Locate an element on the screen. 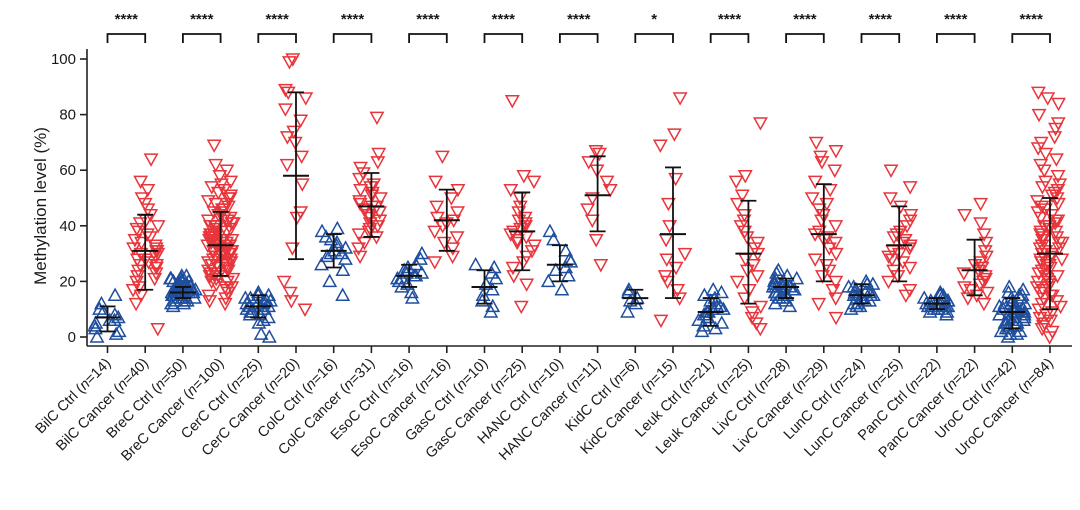 This screenshot has height=510, width=1080. group-cancer-23: PanC Cancer (n=22) is located at coordinates (935, 329).